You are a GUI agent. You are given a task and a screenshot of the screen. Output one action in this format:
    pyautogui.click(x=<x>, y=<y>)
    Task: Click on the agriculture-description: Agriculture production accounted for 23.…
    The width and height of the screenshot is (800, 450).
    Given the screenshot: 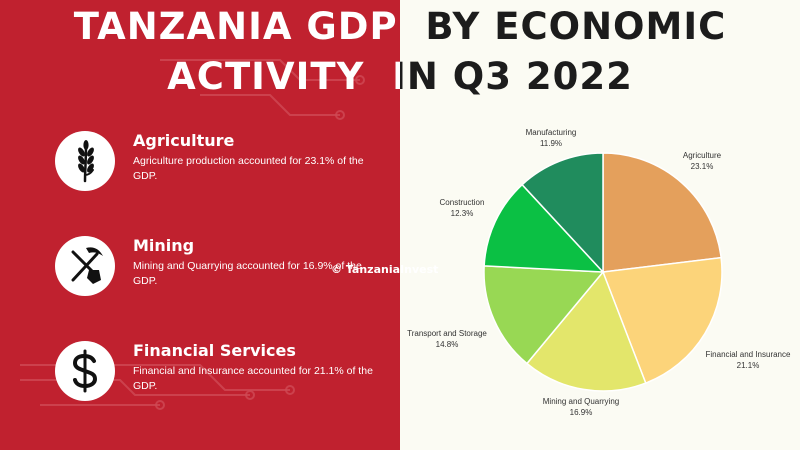 What is the action you would take?
    pyautogui.click(x=248, y=168)
    